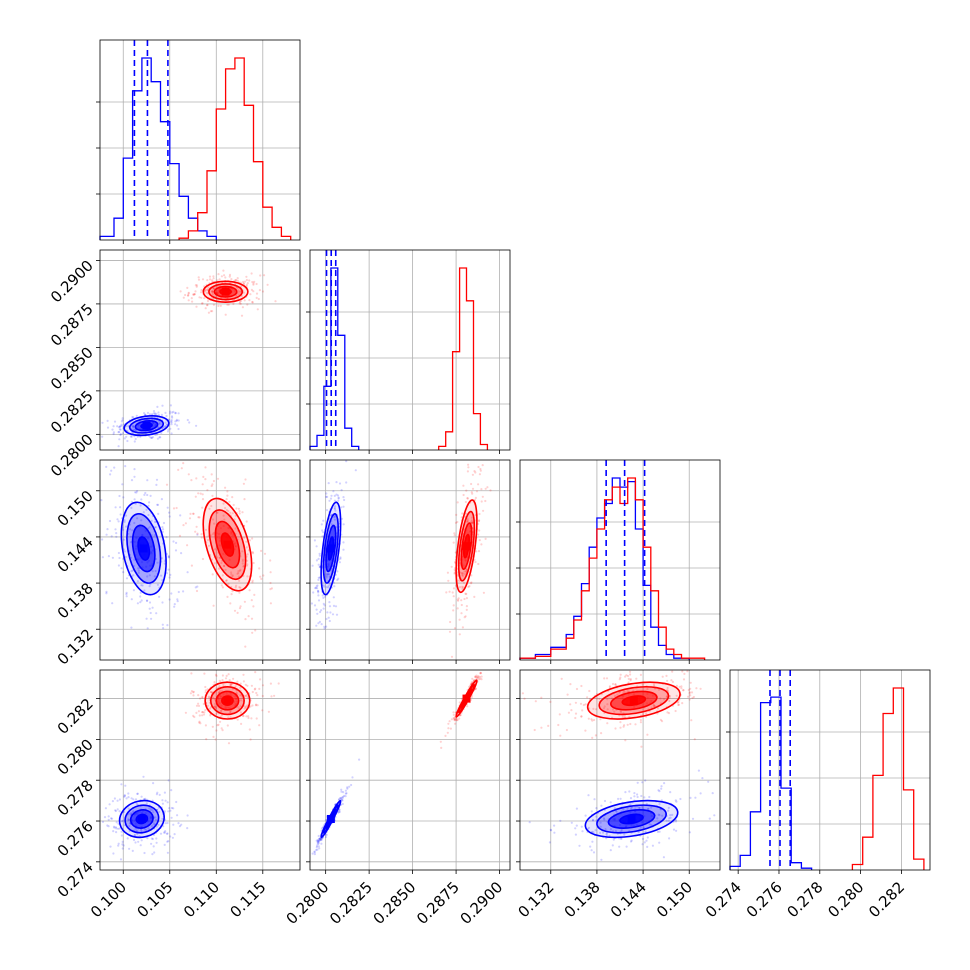 The height and width of the screenshot is (970, 970). What do you see at coordinates (620, 770) in the screenshot?
I see `axes-frame` at bounding box center [620, 770].